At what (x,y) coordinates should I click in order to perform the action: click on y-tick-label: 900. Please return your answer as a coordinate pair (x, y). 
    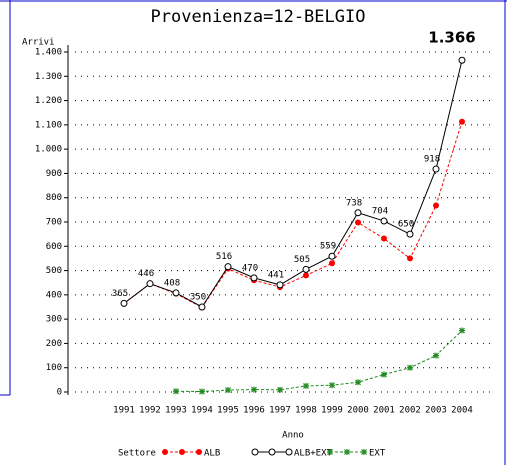
    Looking at the image, I should click on (54, 174).